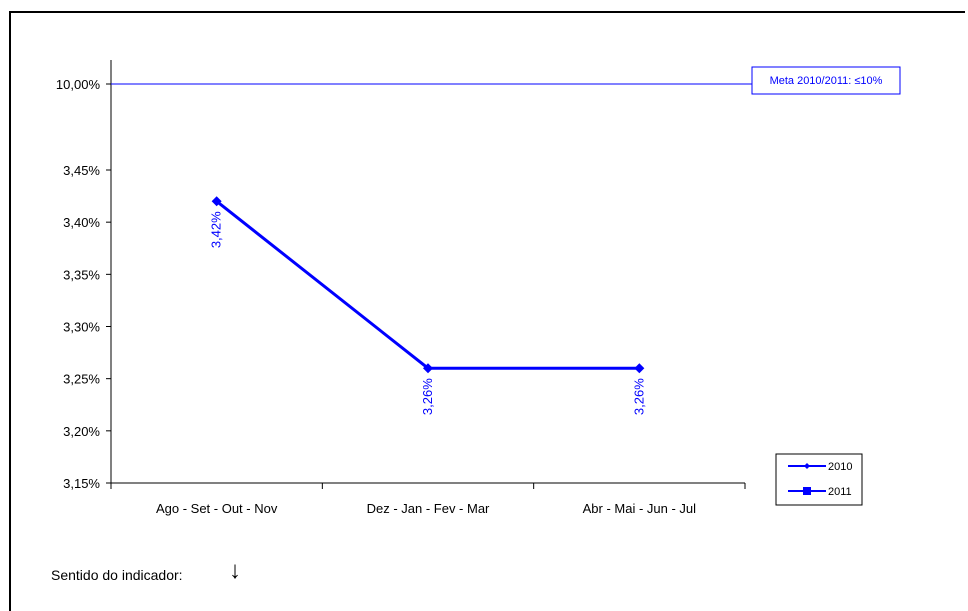 The width and height of the screenshot is (968, 611). Describe the element at coordinates (807, 491) in the screenshot. I see `legend-2011-marker` at that location.